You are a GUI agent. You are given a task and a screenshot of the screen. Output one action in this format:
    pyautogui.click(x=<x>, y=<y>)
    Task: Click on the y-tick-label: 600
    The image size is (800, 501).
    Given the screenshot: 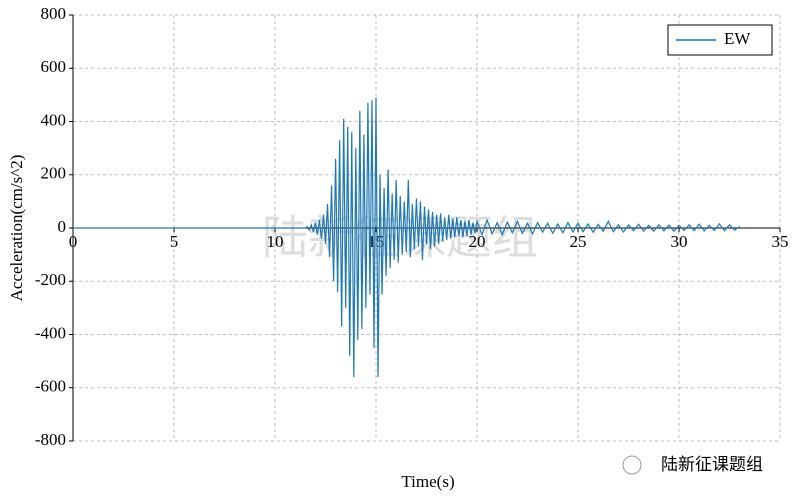 What is the action you would take?
    pyautogui.click(x=54, y=66)
    